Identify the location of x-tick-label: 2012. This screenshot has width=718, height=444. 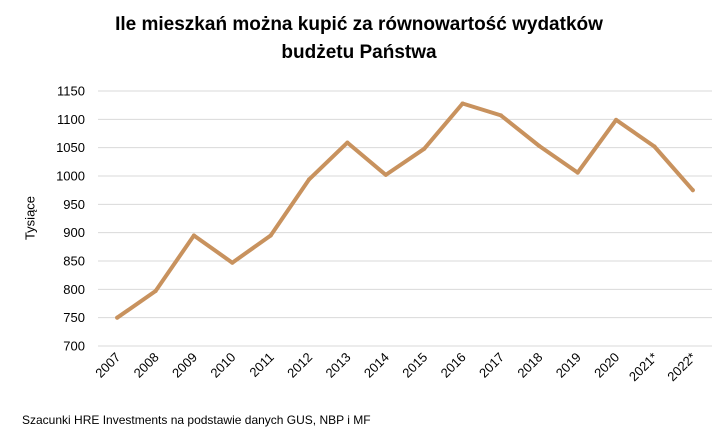
(299, 365).